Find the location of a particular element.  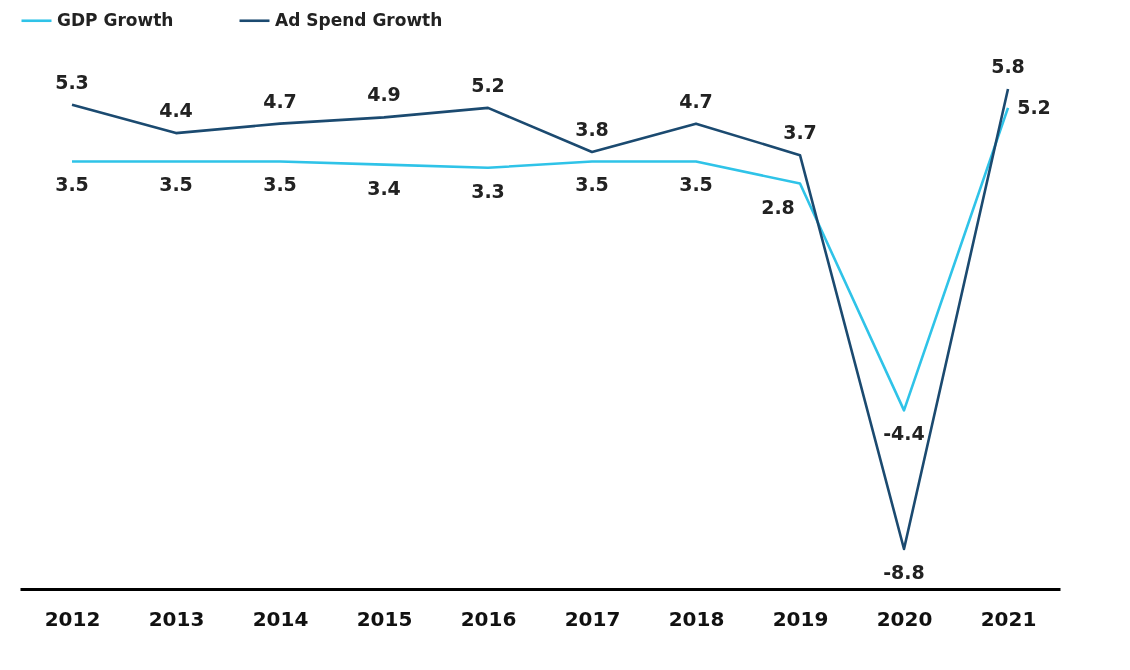

x-tick-label: 2017 is located at coordinates (592, 618).